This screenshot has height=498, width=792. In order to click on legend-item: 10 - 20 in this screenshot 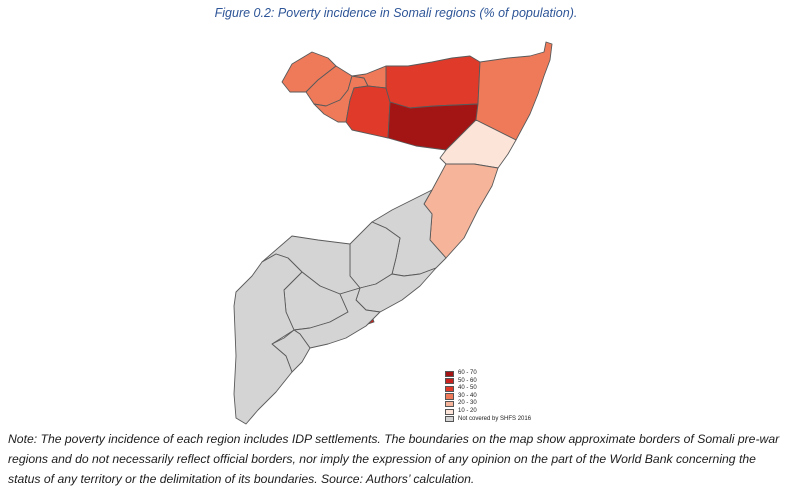, I will do `click(488, 412)`.